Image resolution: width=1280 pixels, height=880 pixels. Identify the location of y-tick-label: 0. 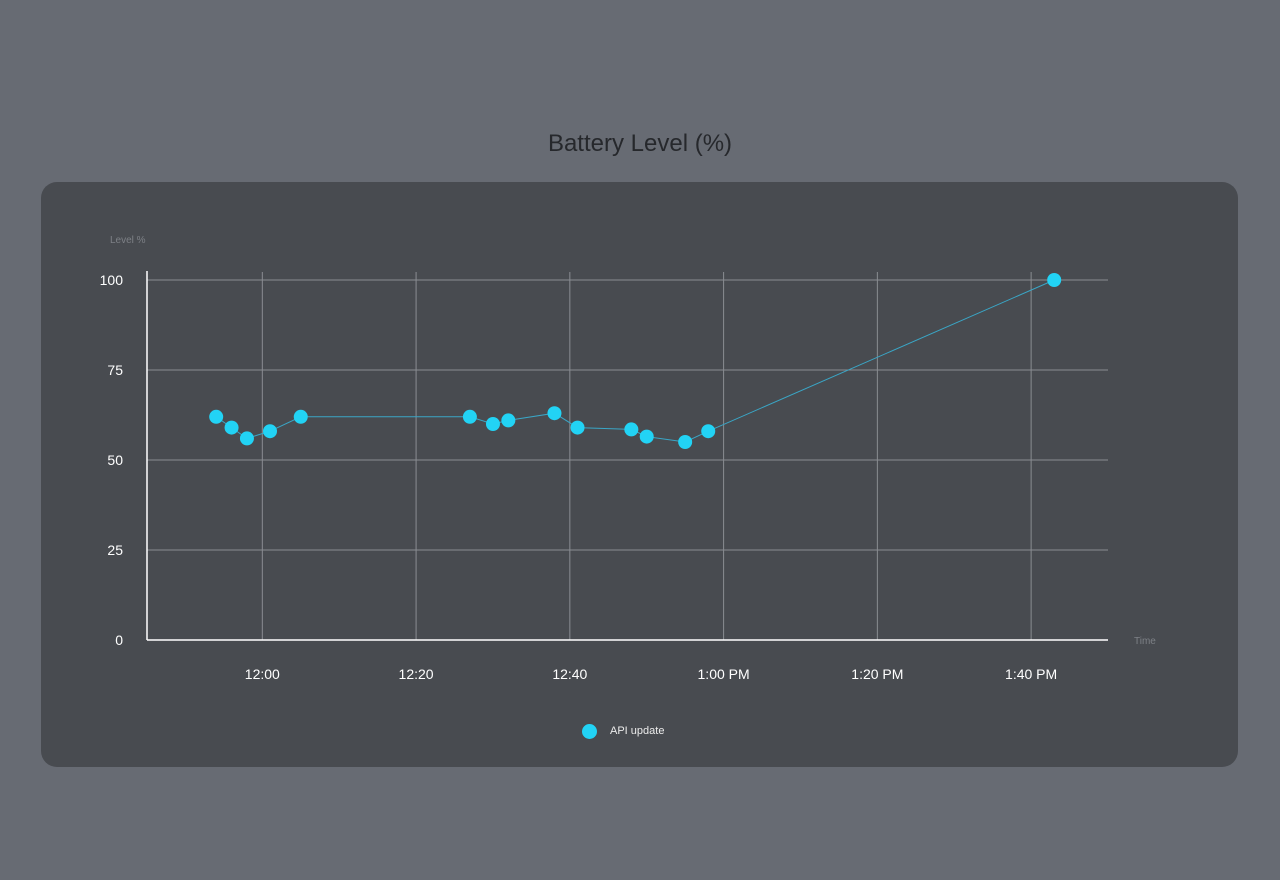
(119, 640).